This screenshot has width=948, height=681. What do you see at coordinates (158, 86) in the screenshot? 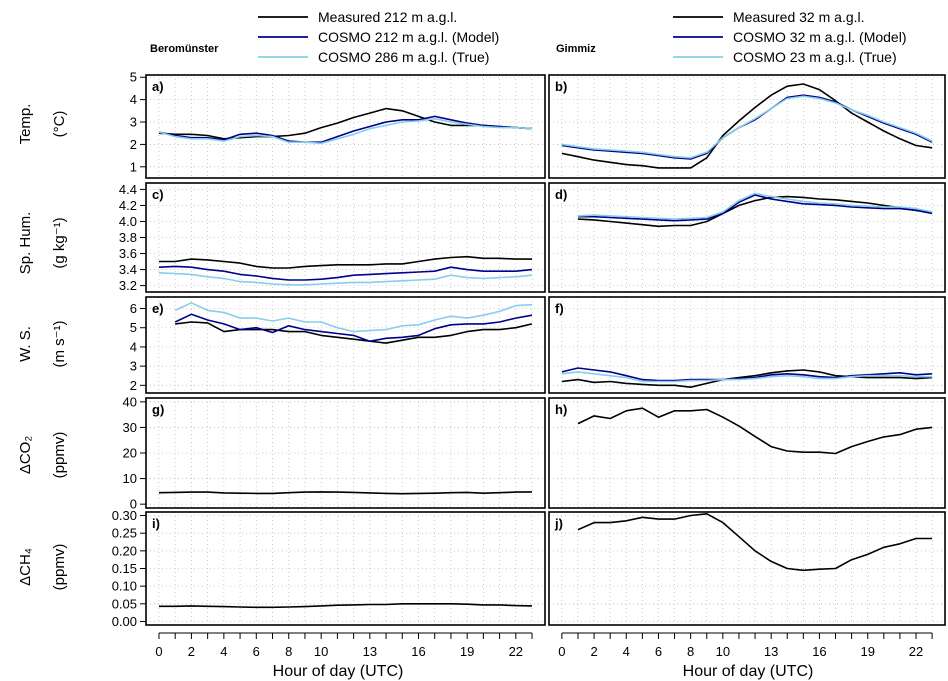
I see `panel-letter: a)` at bounding box center [158, 86].